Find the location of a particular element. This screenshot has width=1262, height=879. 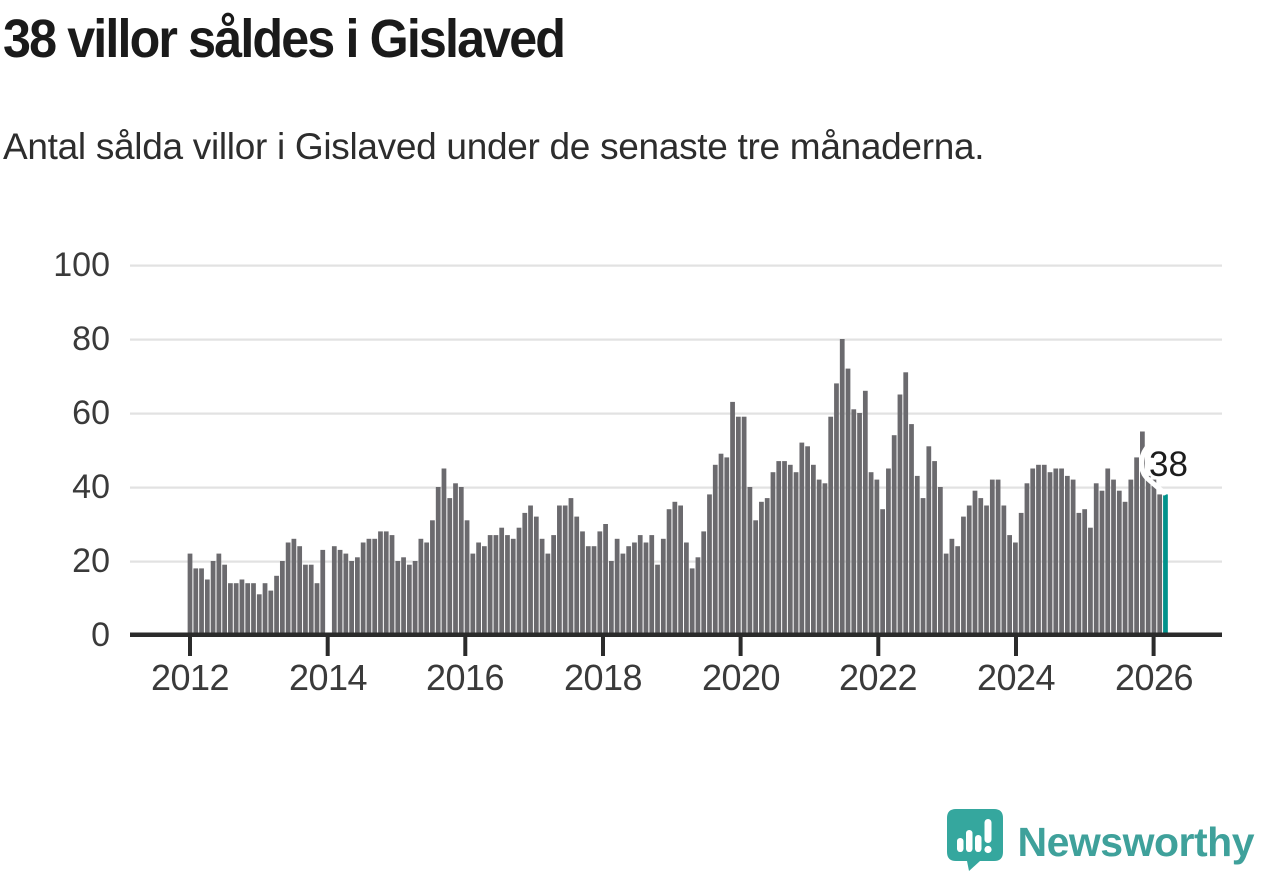

y-tick-label-0: 0 is located at coordinates (100, 635).